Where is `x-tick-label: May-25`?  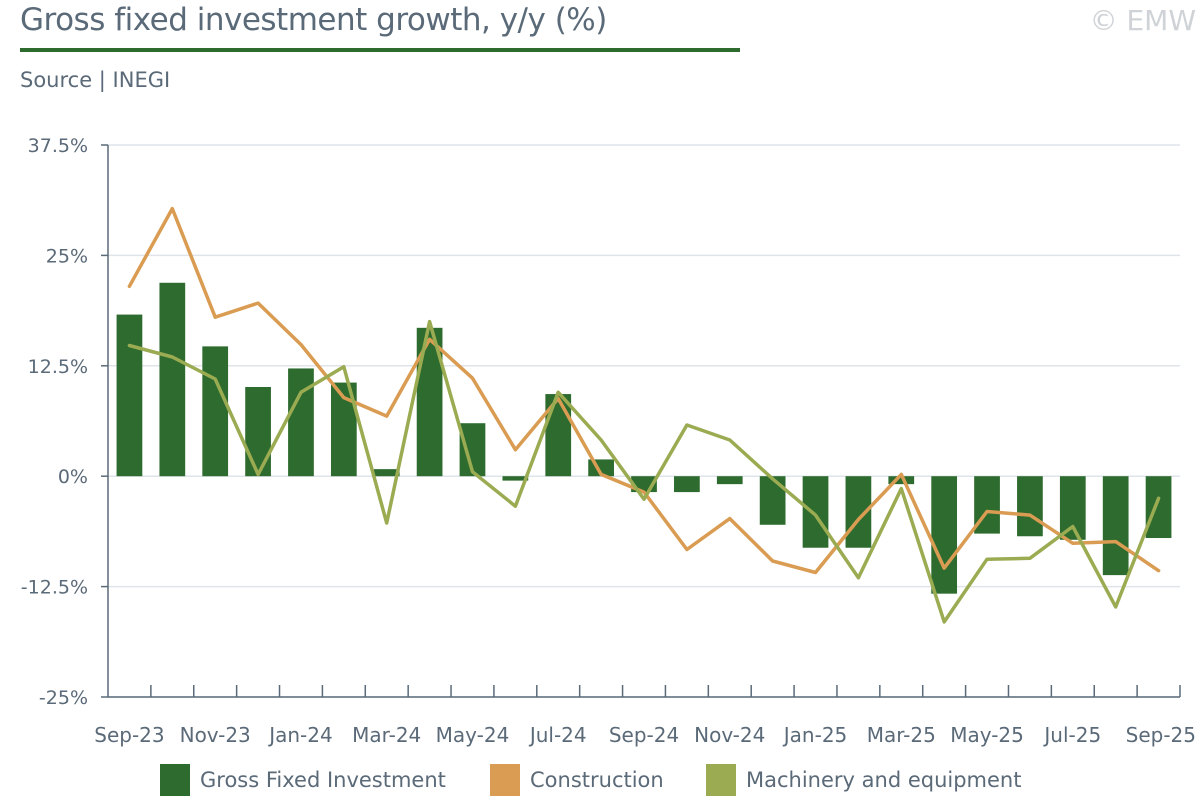 x-tick-label: May-25 is located at coordinates (987, 735).